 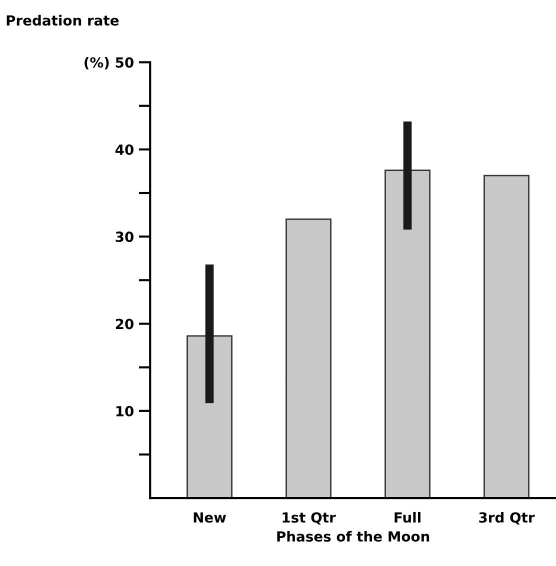 What do you see at coordinates (507, 518) in the screenshot?
I see `x-tick-label: 3rd Qtr` at bounding box center [507, 518].